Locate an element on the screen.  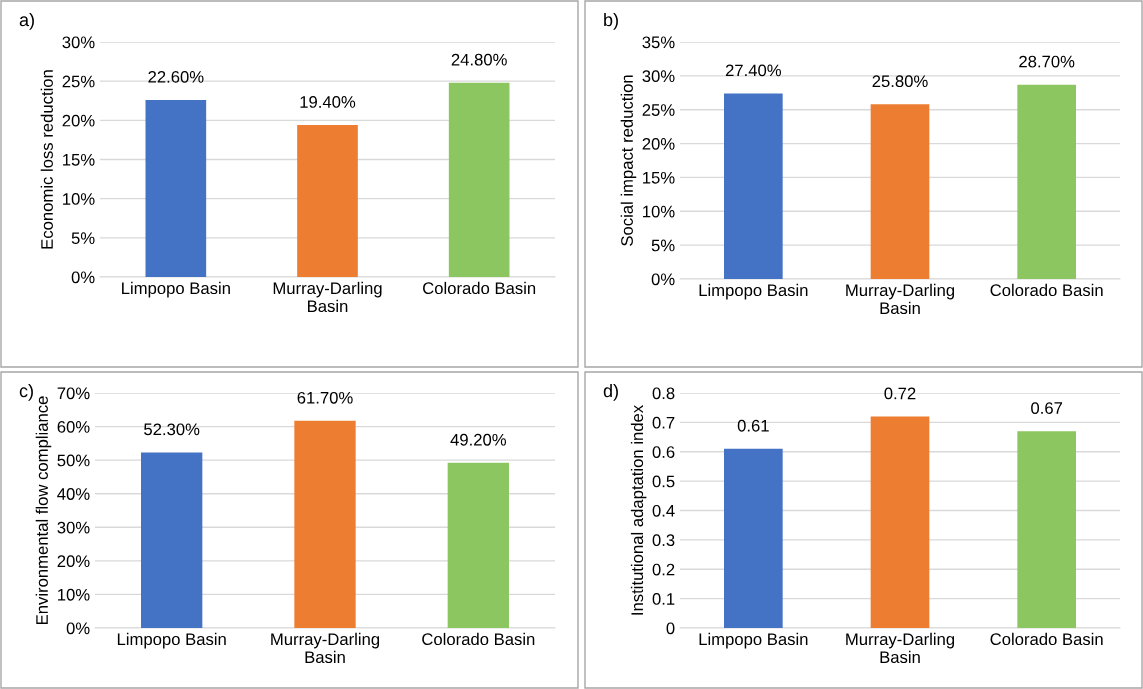
y-tick-label: 40% is located at coordinates (73, 494).